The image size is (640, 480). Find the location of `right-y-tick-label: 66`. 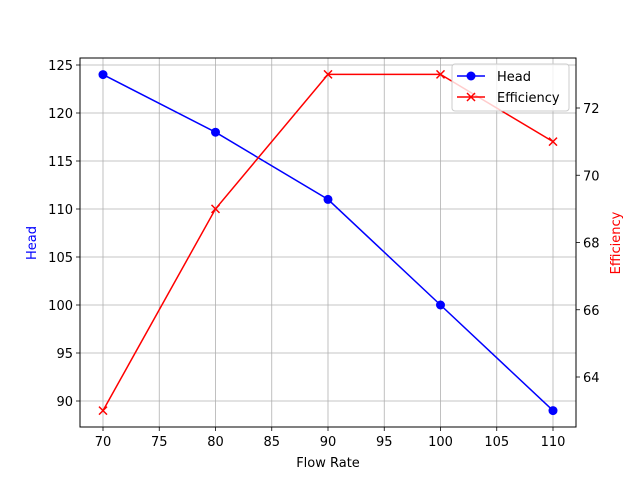

right-y-tick-label: 66 is located at coordinates (591, 311).